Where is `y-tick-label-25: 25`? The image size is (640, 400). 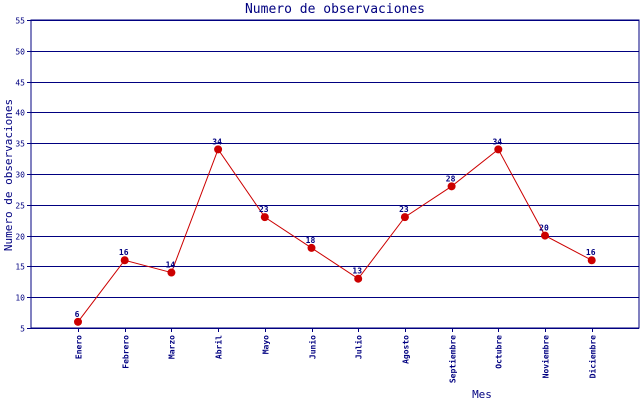 y-tick-label-25: 25 is located at coordinates (20, 206).